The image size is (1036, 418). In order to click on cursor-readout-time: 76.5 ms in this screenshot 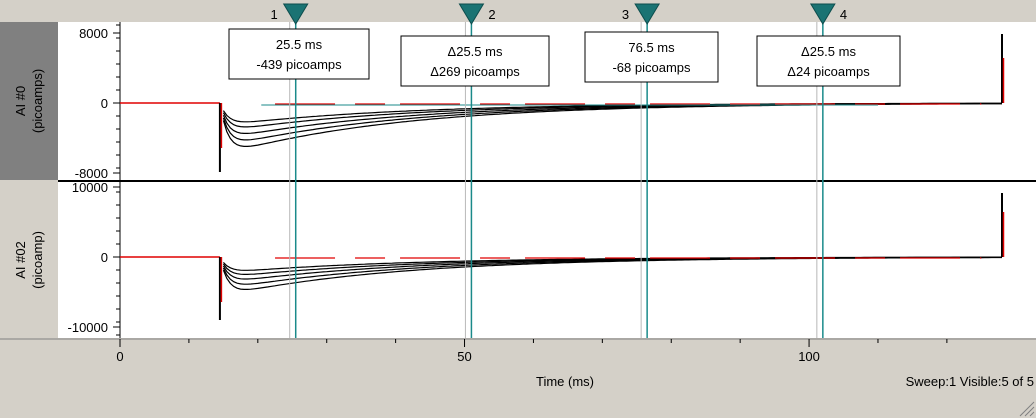, I will do `click(651, 47)`.